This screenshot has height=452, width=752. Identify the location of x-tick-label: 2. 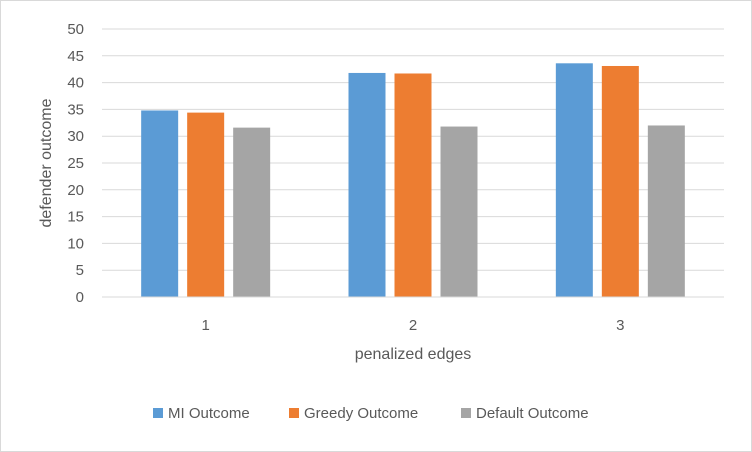
(413, 325).